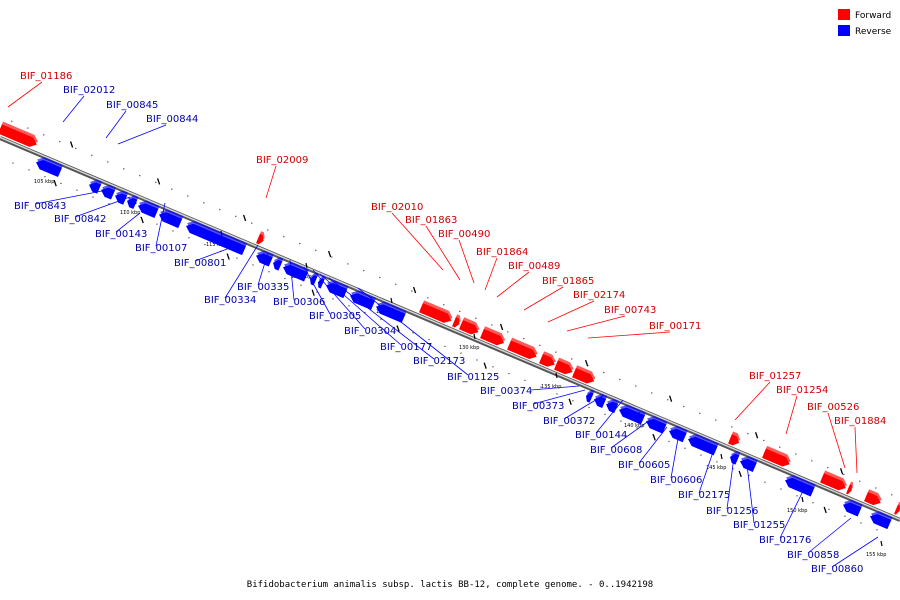  I want to click on gene-label-bif-02174: BIF_02174, so click(599, 295).